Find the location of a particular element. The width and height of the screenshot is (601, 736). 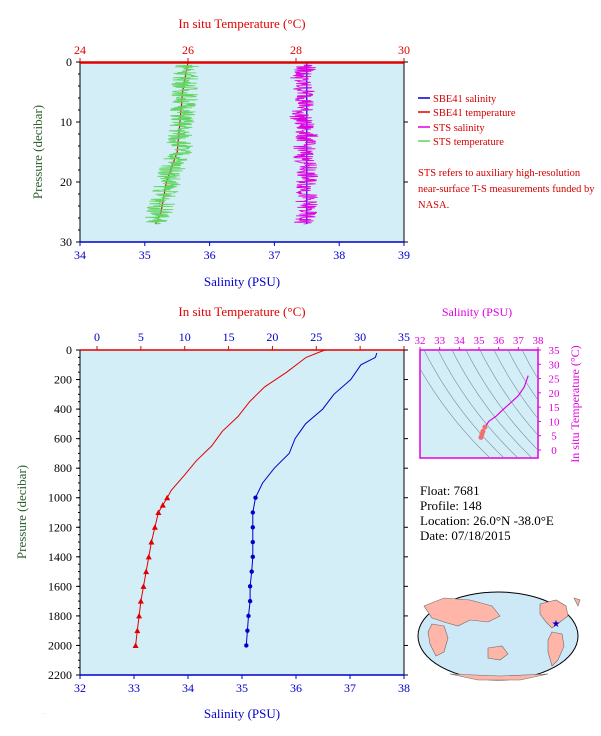

bottom-temp-tick-label: 5 is located at coordinates (141, 337).